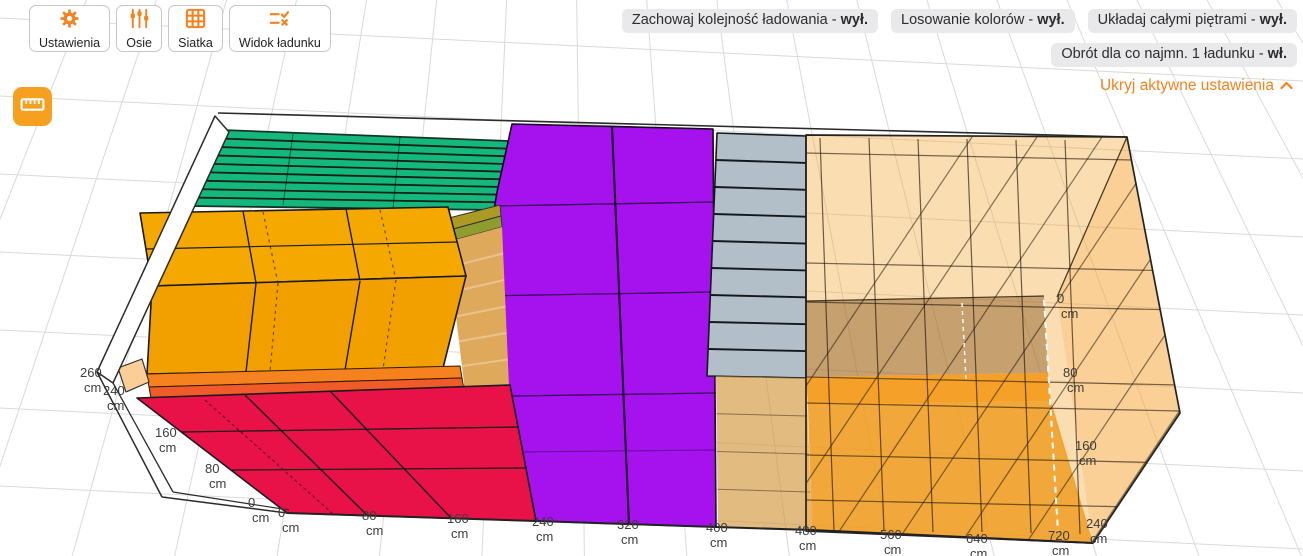 The width and height of the screenshot is (1303, 556). I want to click on setting-badge-rotation: Obrót dla co najmn. 1 ładunku - wł., so click(1174, 55).